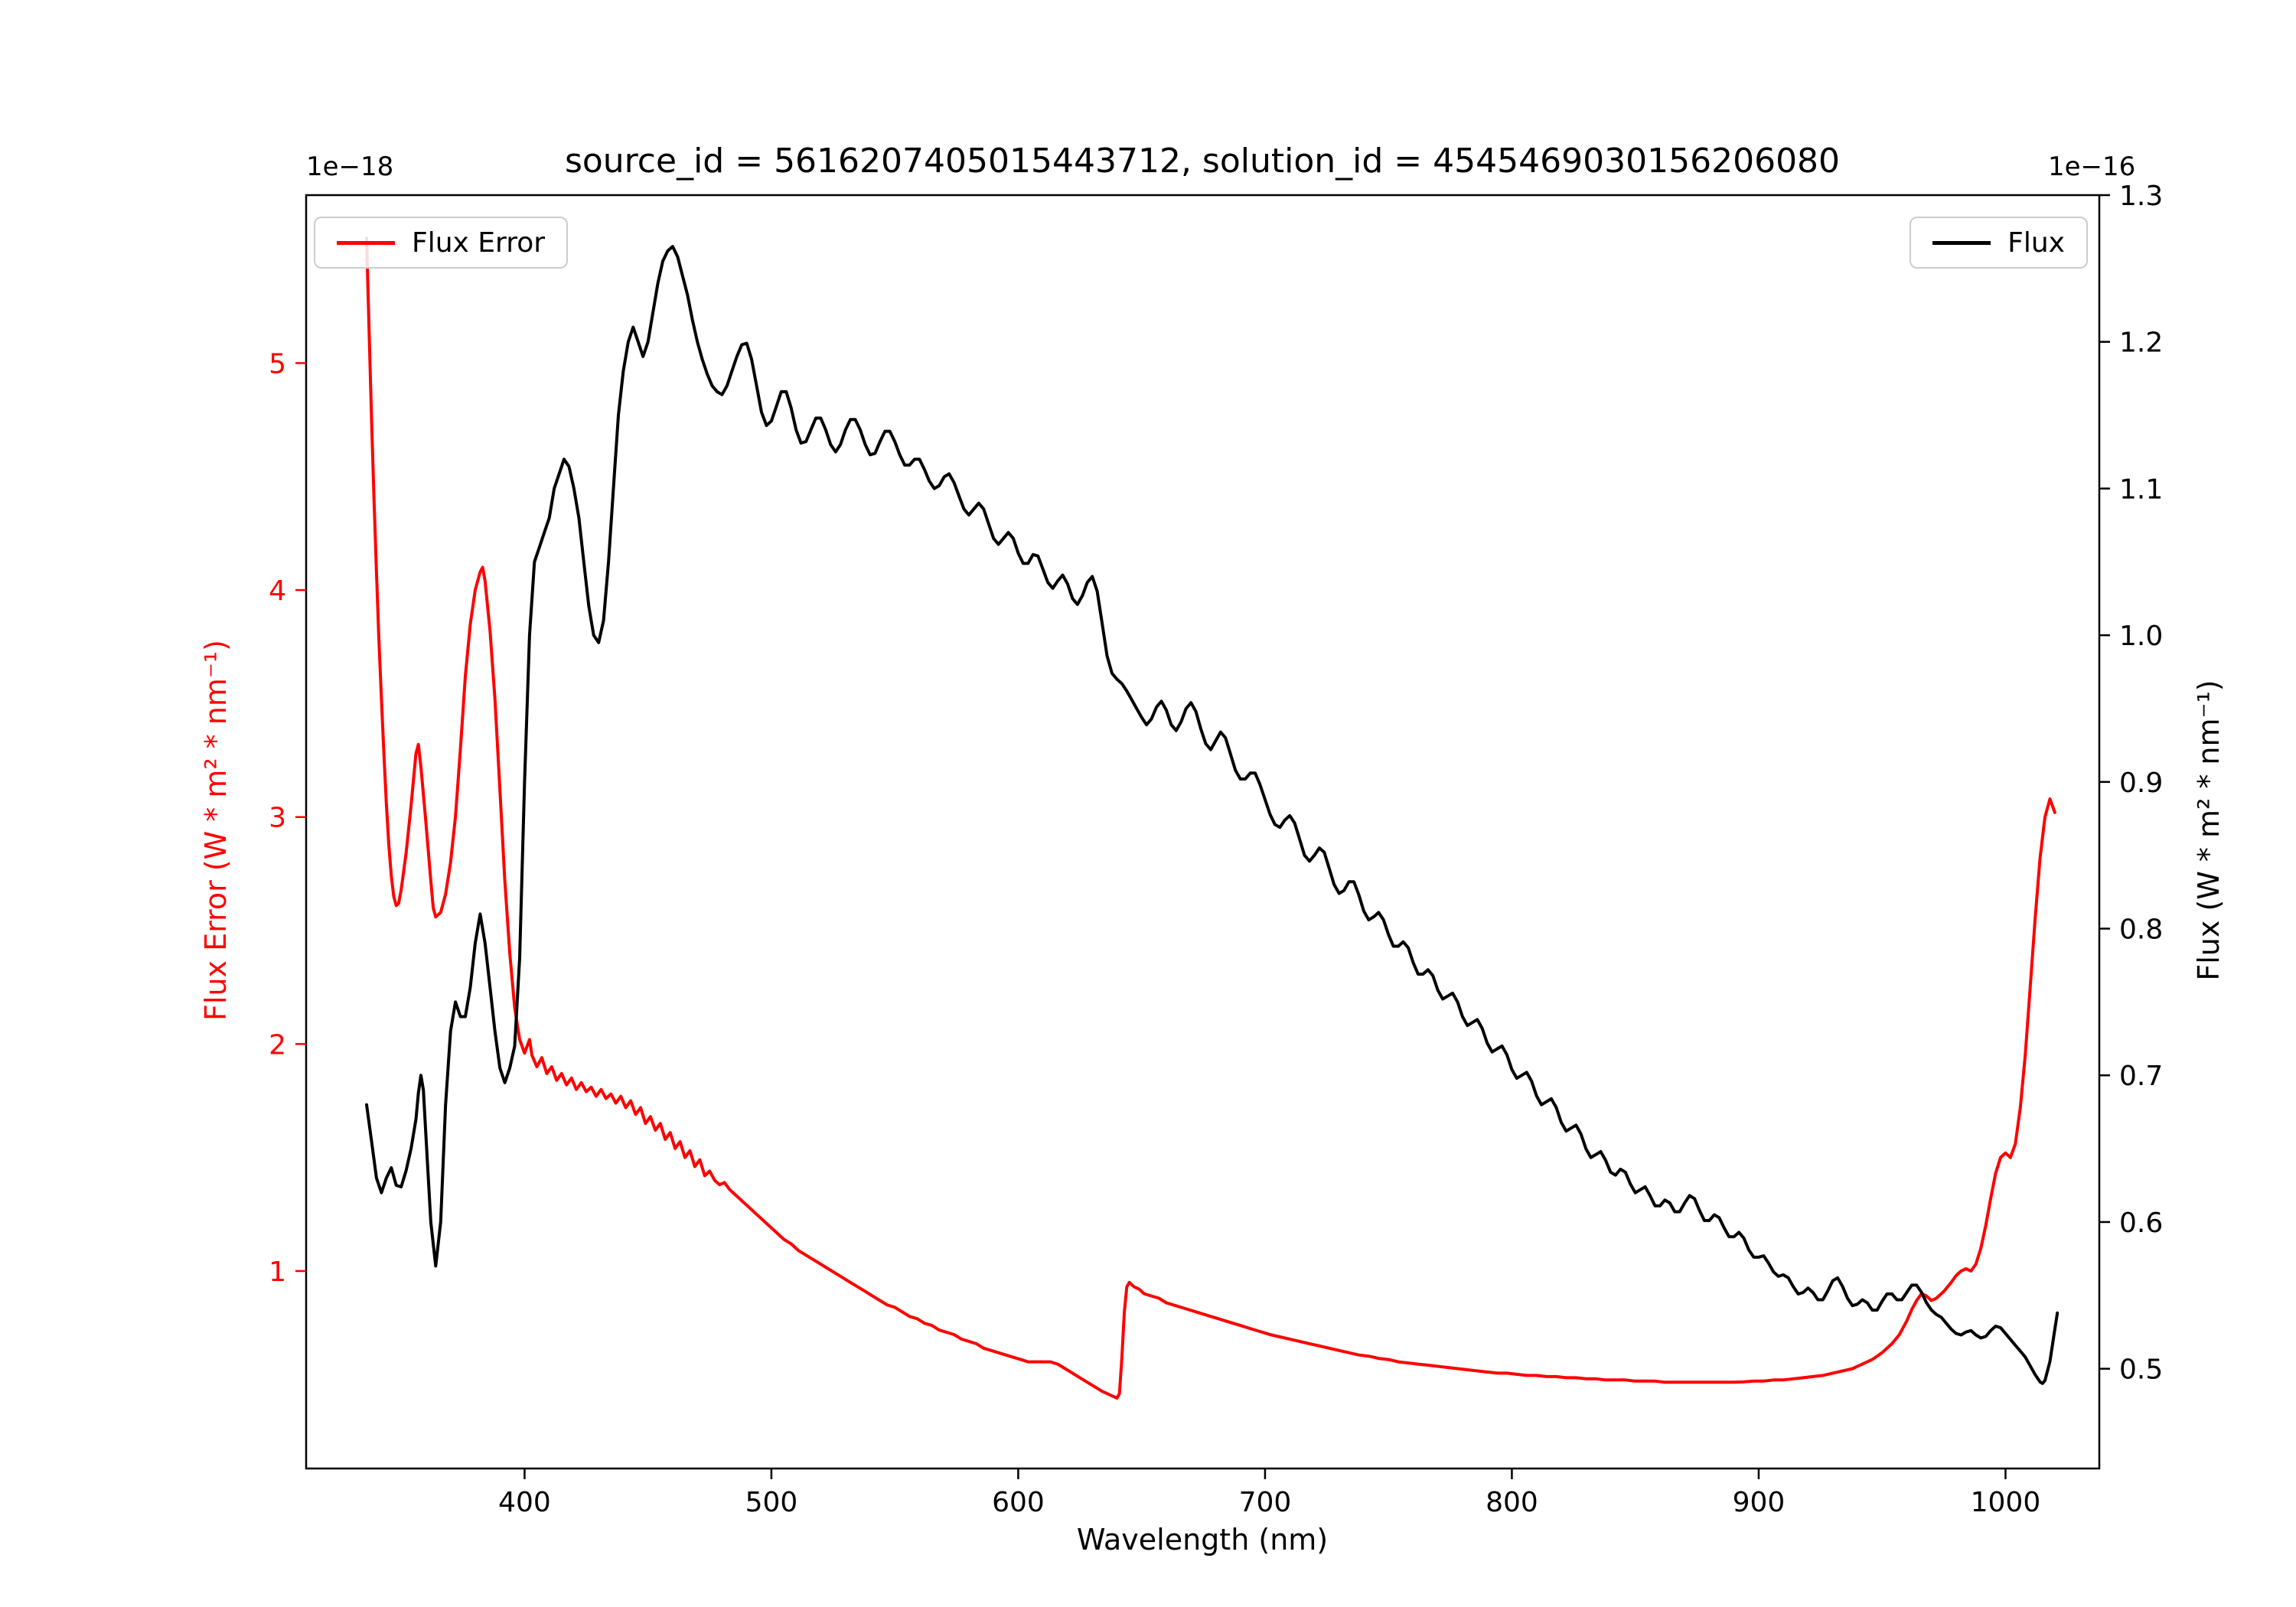 This screenshot has width=2296, height=1607. Describe the element at coordinates (2006, 1502) in the screenshot. I see `x-tick-label: 1000` at that location.